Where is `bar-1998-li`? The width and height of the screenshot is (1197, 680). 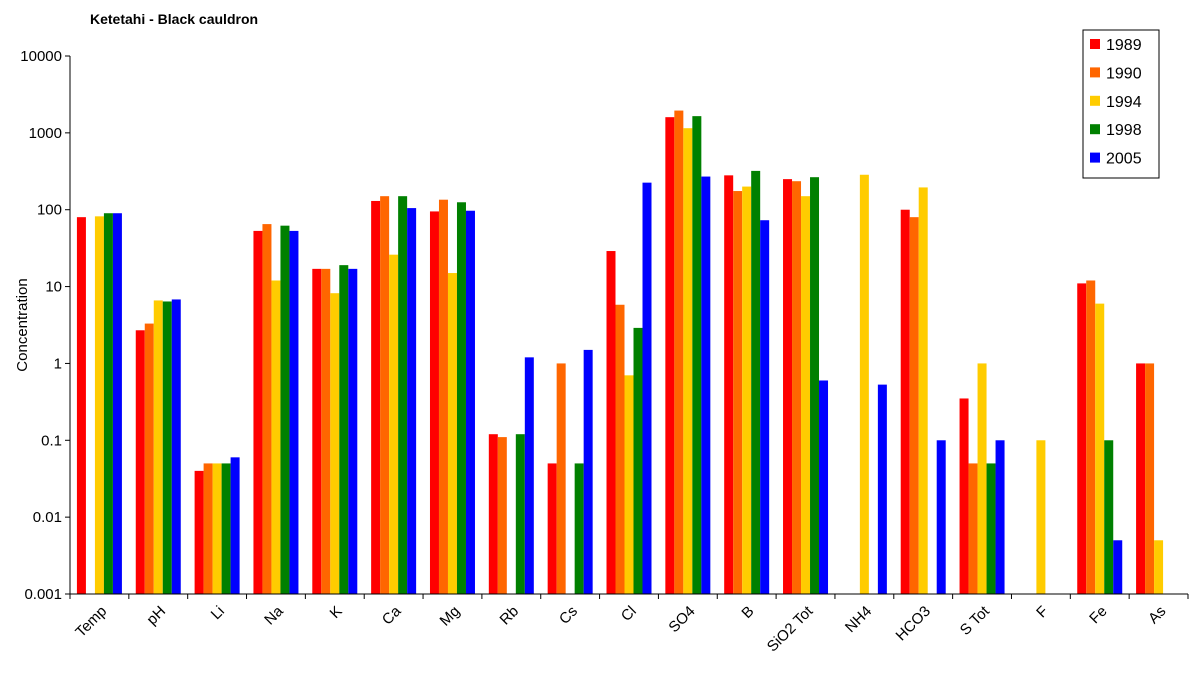 bar-1998-li is located at coordinates (226, 528).